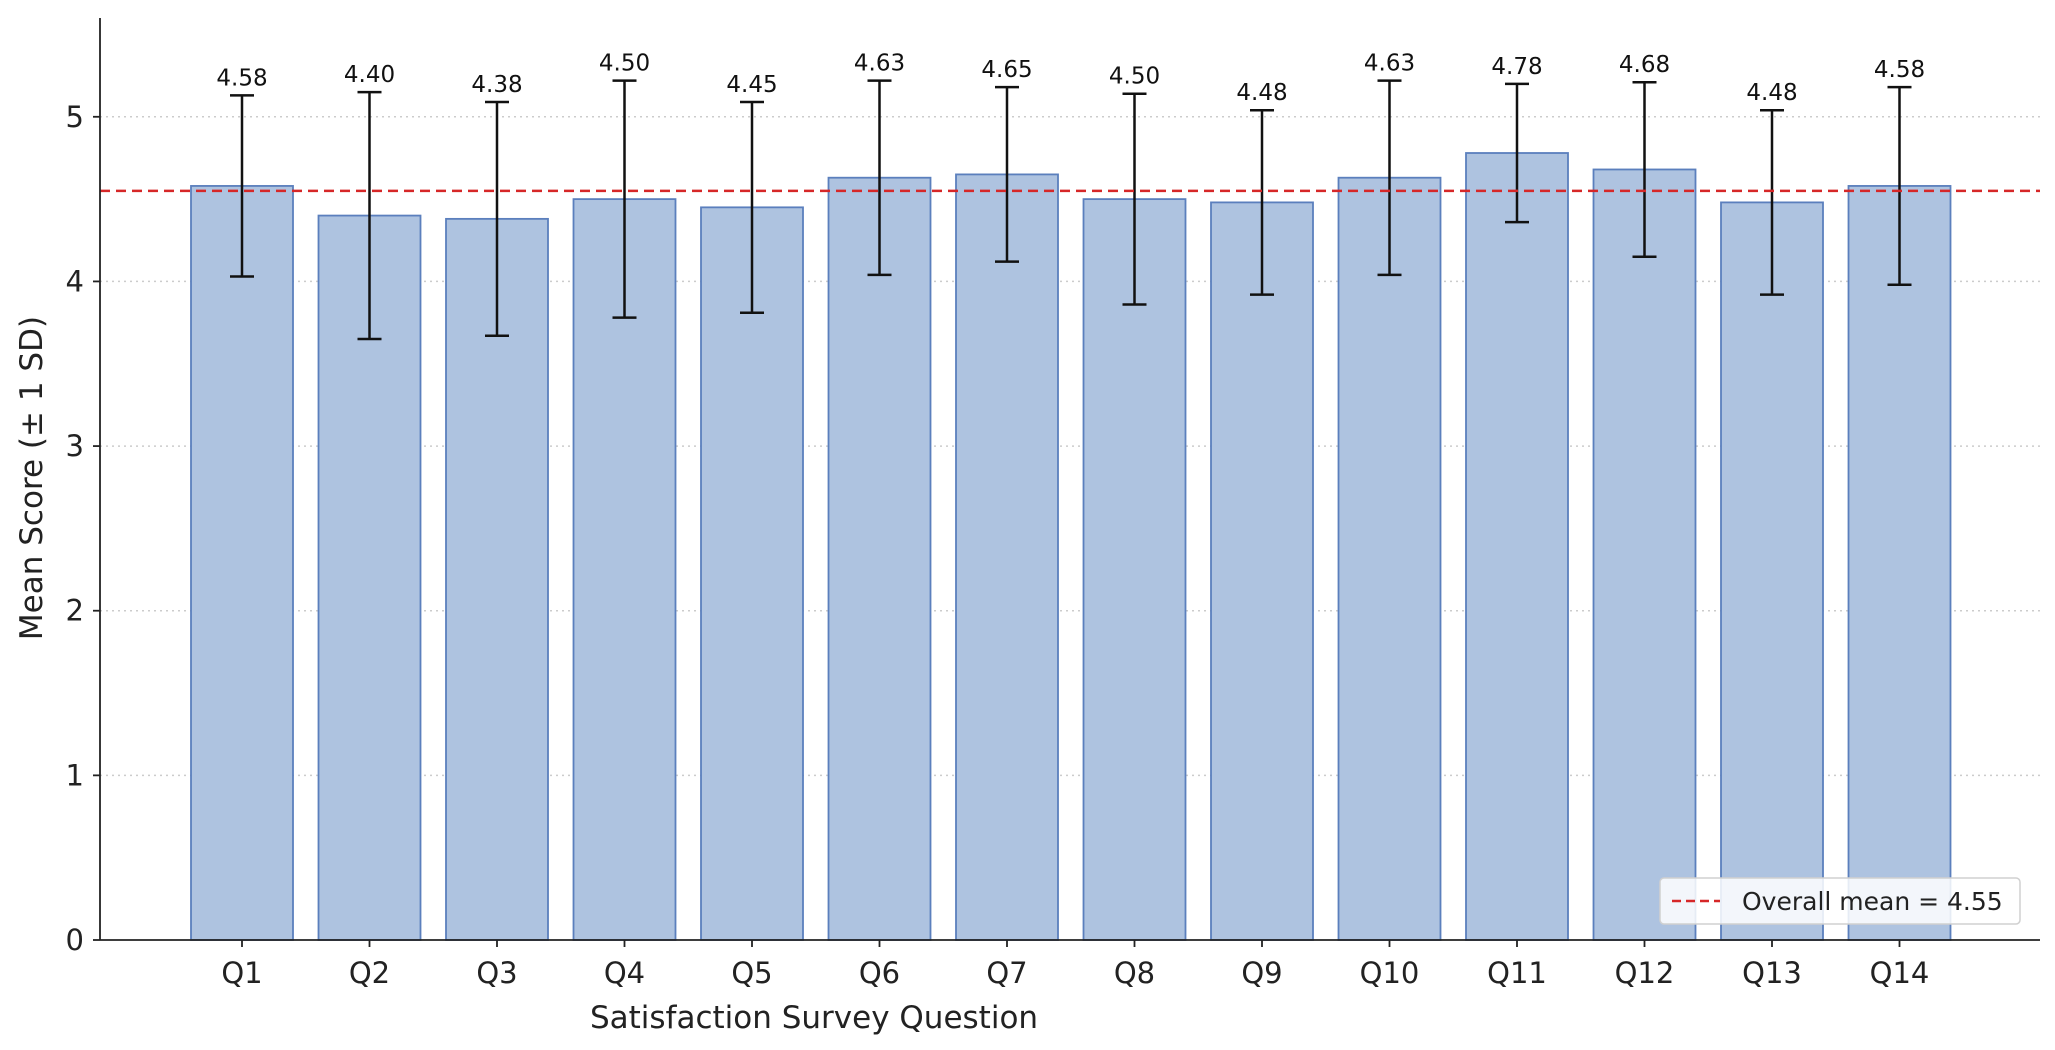  Describe the element at coordinates (879, 178) in the screenshot. I see `error-bar-q6` at that location.